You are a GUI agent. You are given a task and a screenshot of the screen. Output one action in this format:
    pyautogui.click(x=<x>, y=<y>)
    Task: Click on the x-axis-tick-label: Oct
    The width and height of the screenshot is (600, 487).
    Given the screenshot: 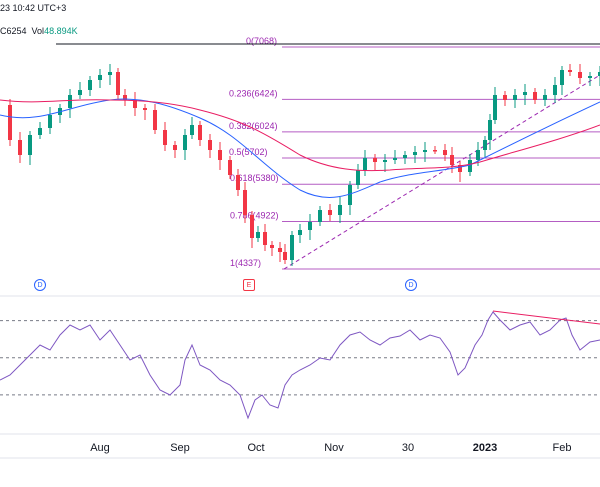 What is the action you would take?
    pyautogui.click(x=255, y=448)
    